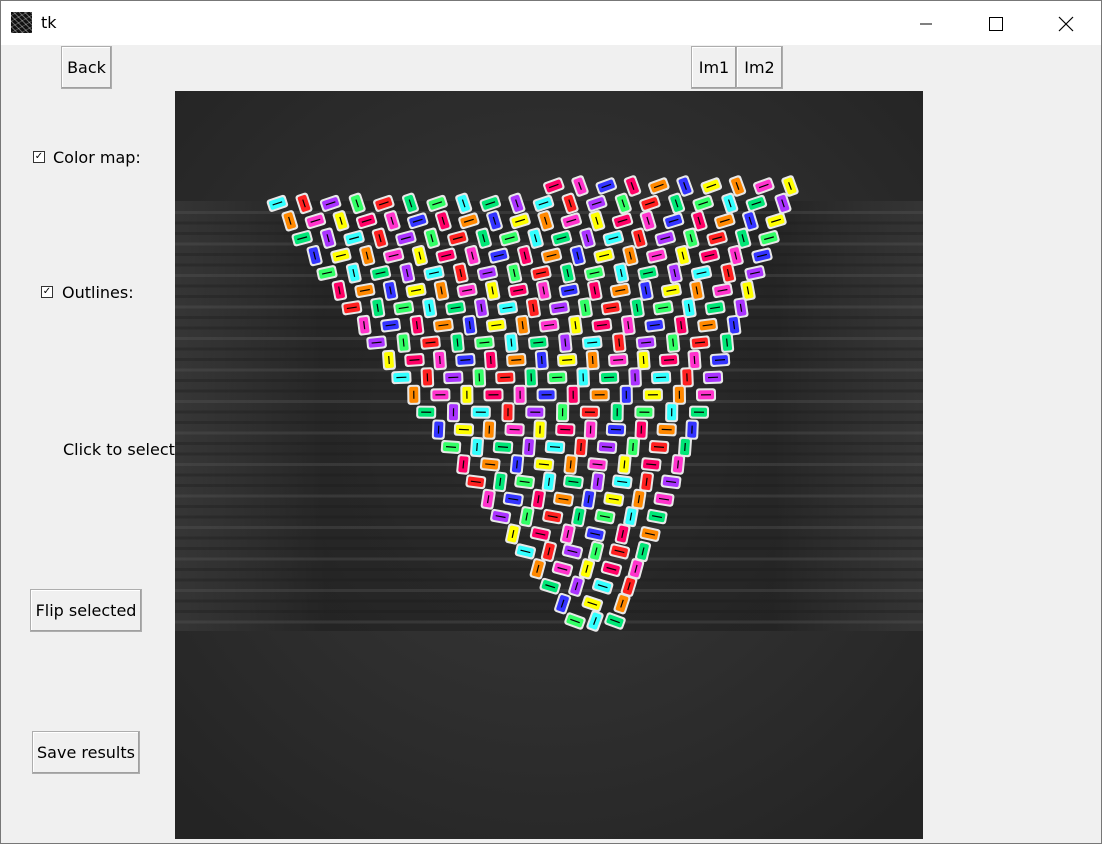 This screenshot has width=1102, height=844. Describe the element at coordinates (86, 610) in the screenshot. I see `flip-selected-button: Flip selected` at that location.